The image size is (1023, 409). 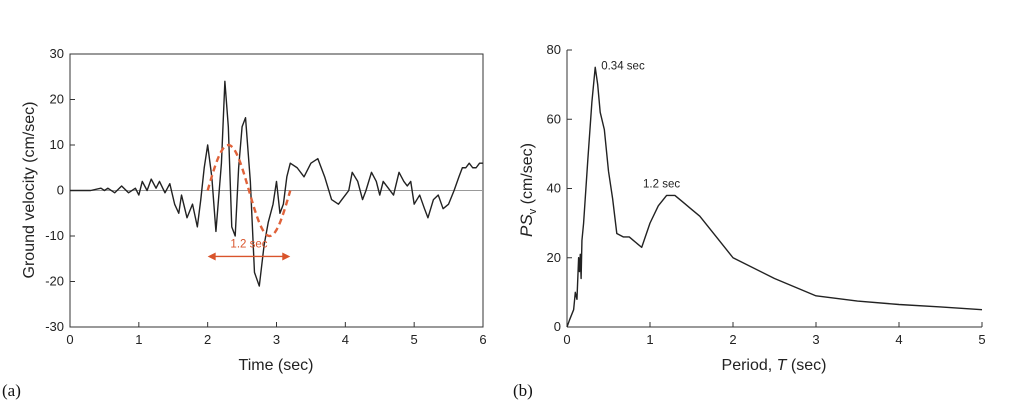 What do you see at coordinates (249, 256) in the screenshot?
I see `period-arrow` at bounding box center [249, 256].